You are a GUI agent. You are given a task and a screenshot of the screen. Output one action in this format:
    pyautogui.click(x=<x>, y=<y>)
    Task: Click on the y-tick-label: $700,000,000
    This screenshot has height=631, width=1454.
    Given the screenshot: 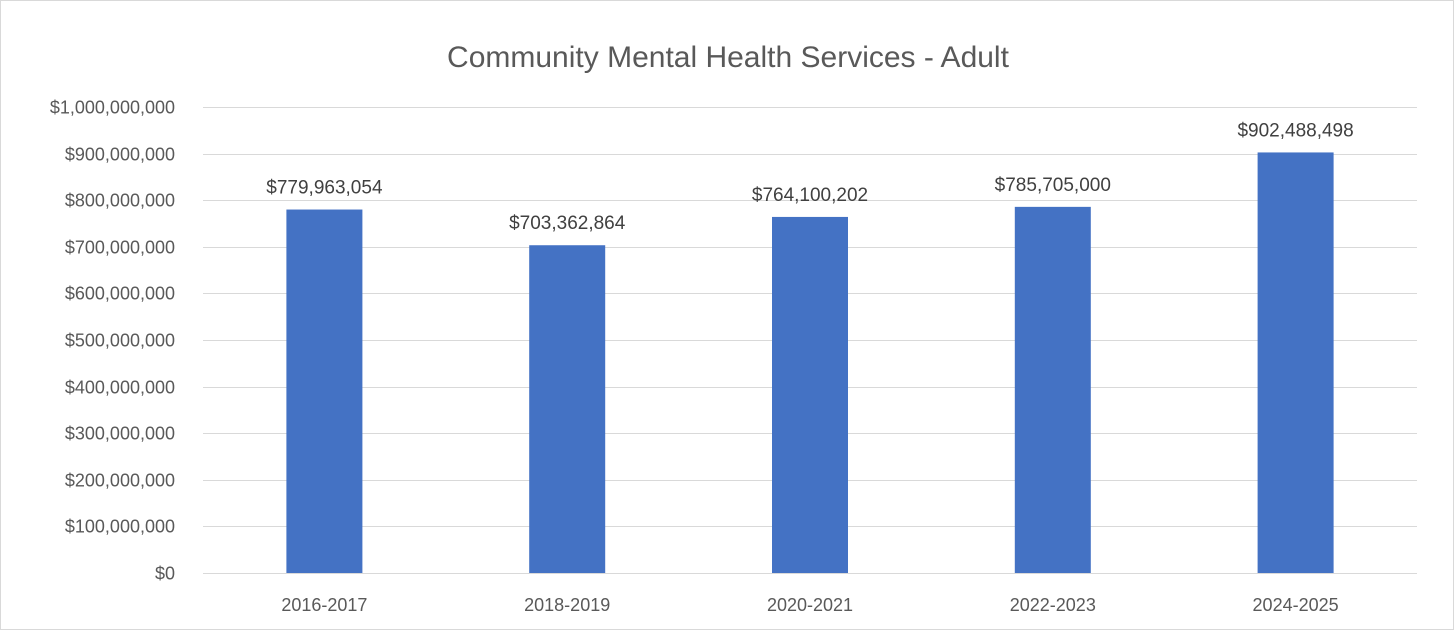 What is the action you would take?
    pyautogui.click(x=120, y=248)
    